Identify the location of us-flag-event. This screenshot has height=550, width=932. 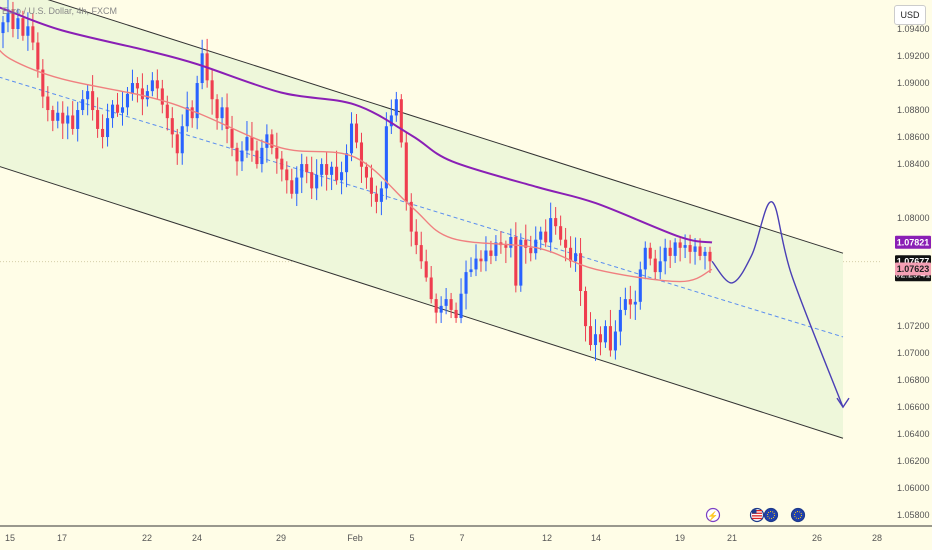
(757, 515).